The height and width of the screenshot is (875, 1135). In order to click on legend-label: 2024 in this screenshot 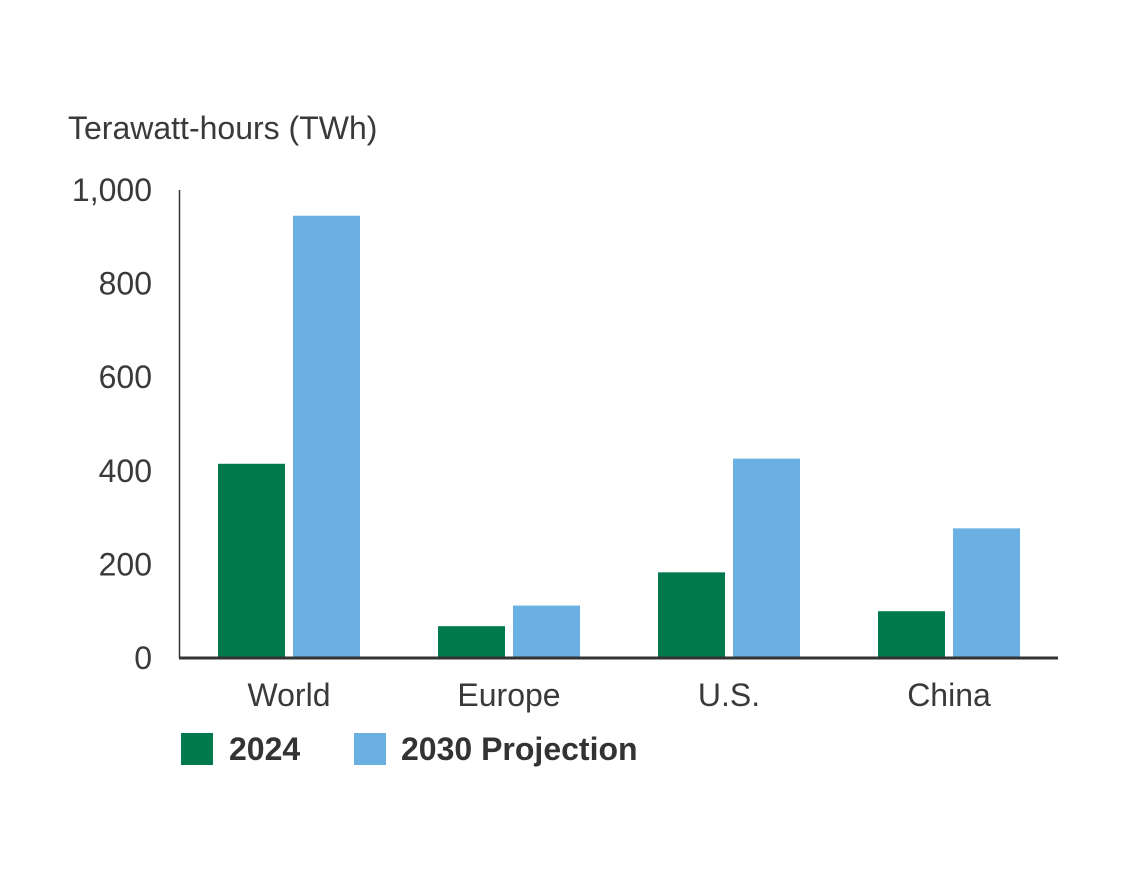, I will do `click(264, 749)`.